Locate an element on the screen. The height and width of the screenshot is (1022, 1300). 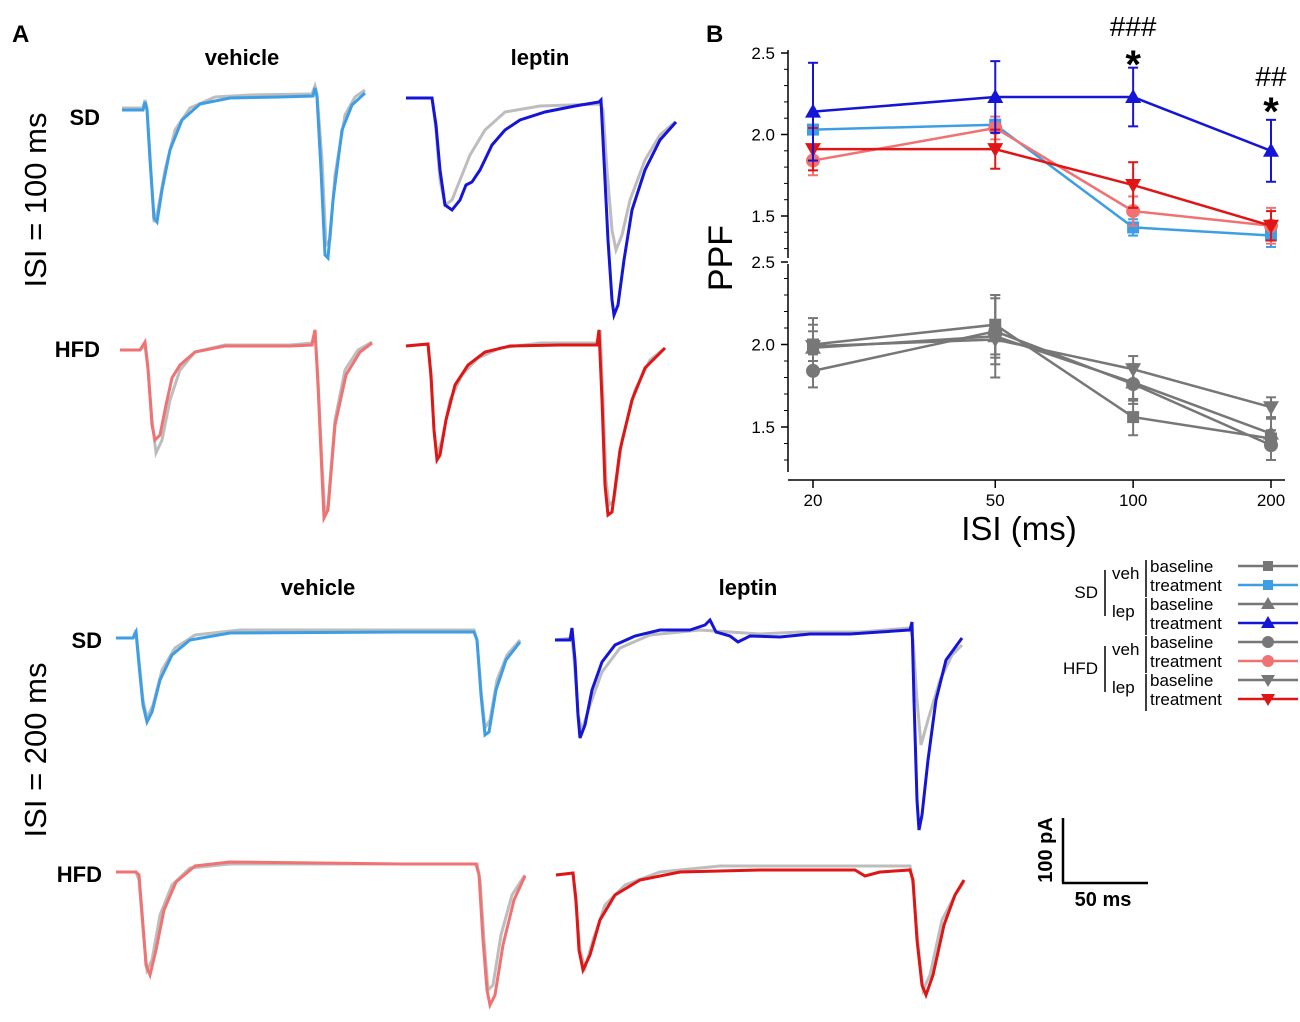
series-sd_lep_baseline is located at coordinates (1042, 372).